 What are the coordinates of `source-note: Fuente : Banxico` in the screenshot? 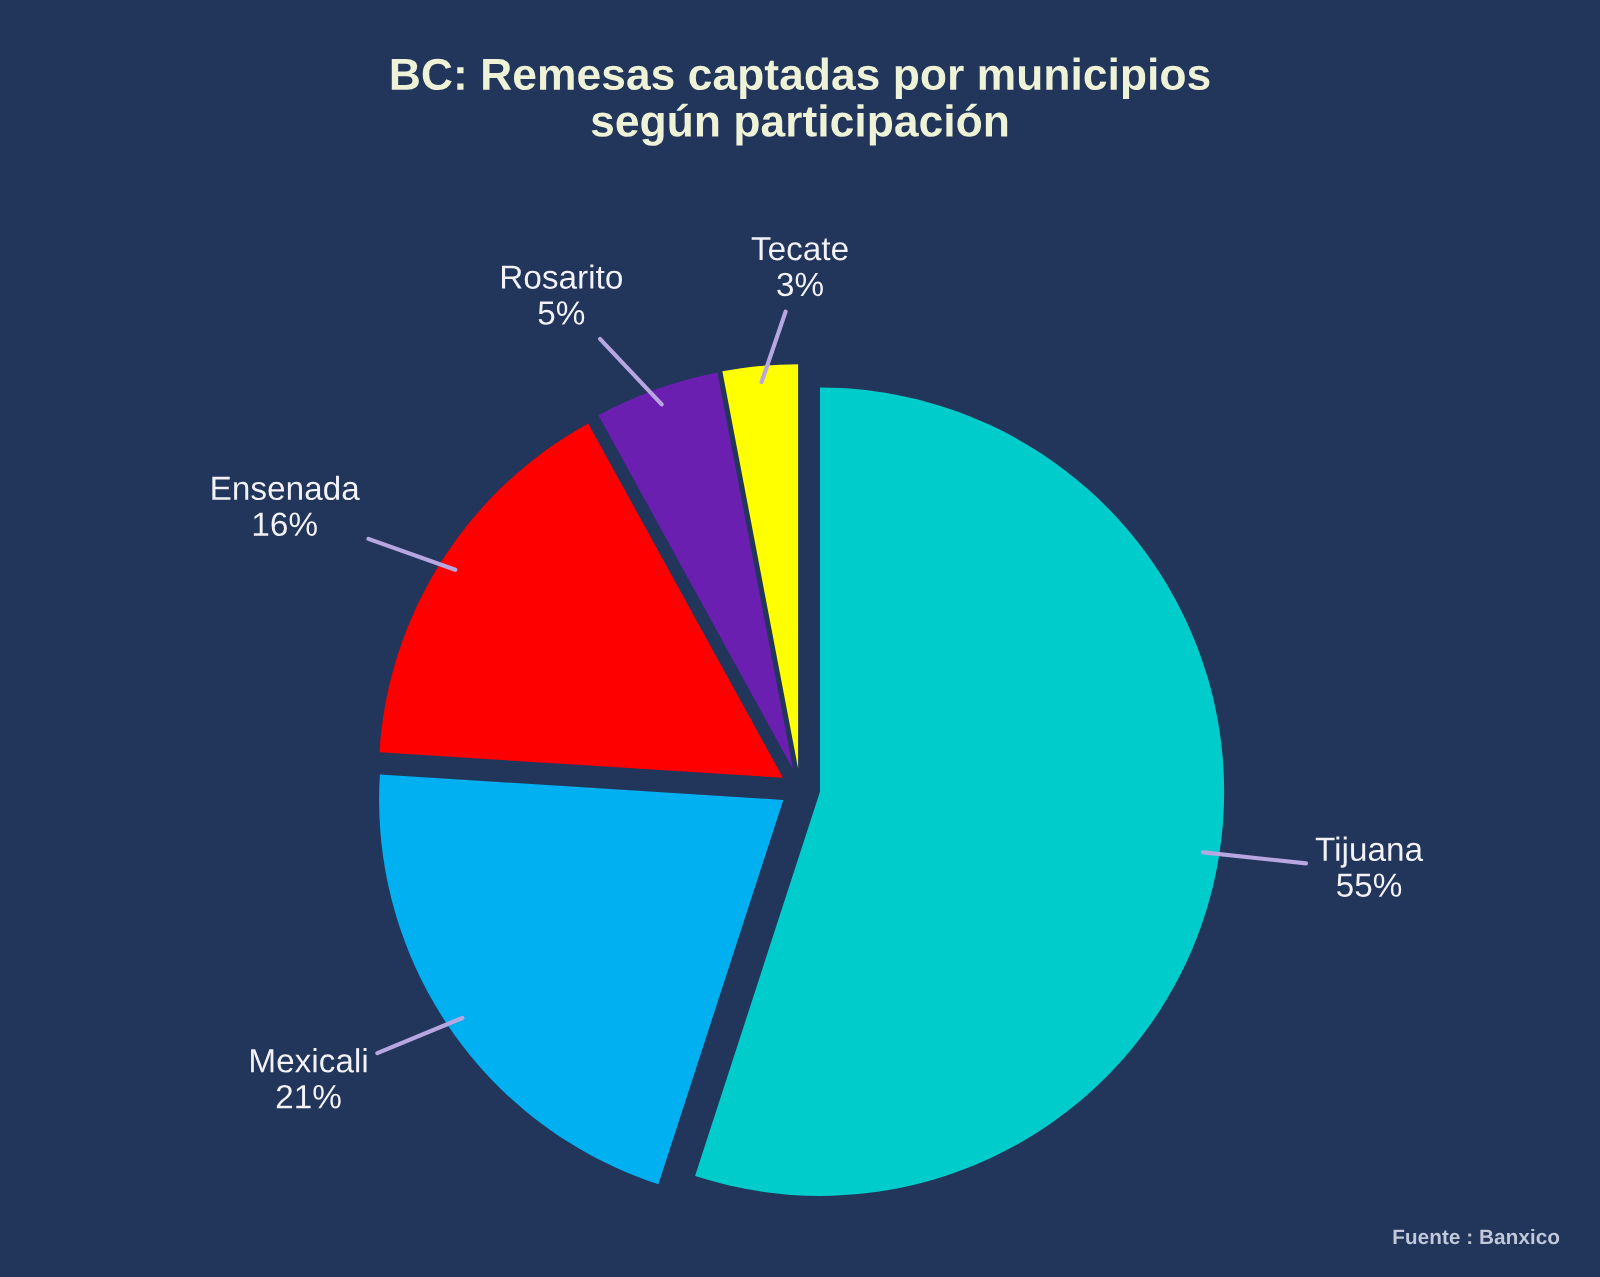 It's located at (1476, 1236).